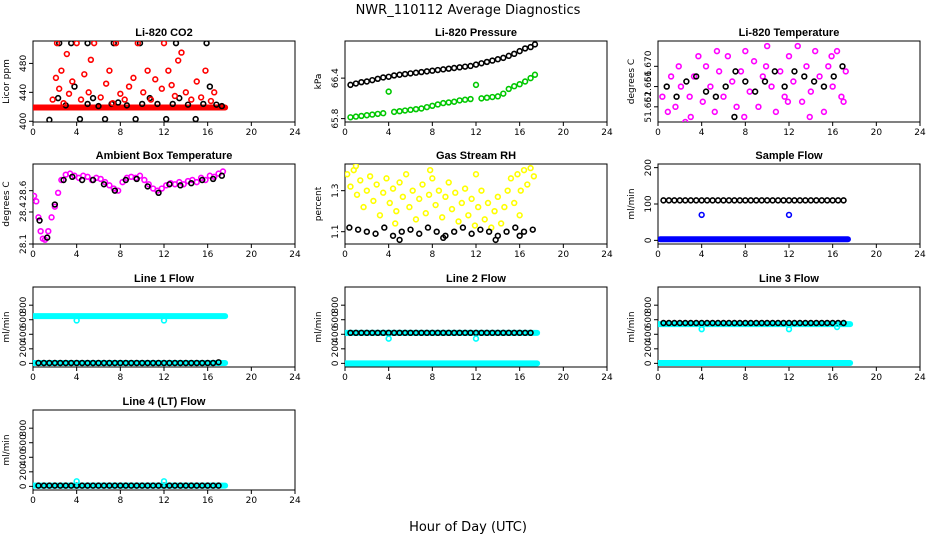  I want to click on y-tick-label: 0, so click(336, 363).